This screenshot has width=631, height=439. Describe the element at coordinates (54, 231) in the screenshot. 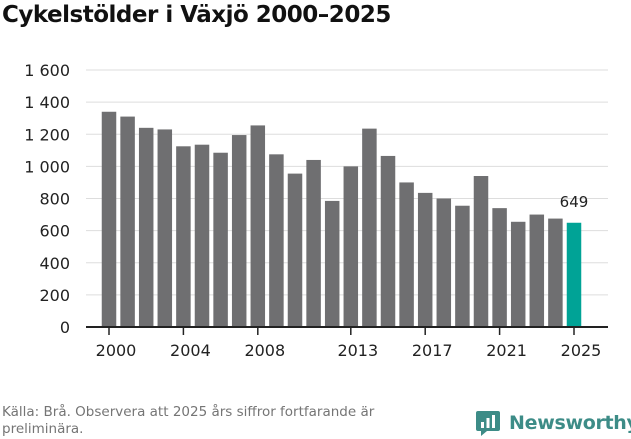

I see `y-tick-label: 600` at that location.